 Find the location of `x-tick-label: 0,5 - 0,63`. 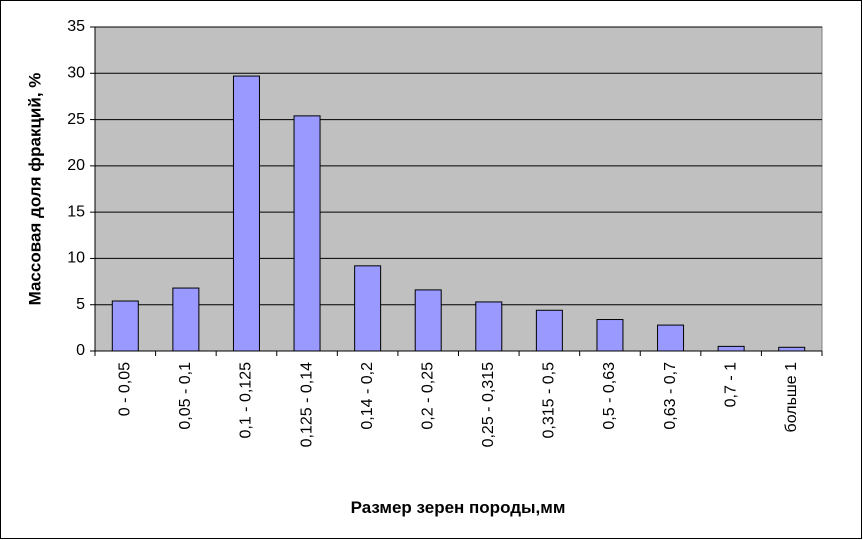

x-tick-label: 0,5 - 0,63 is located at coordinates (609, 396).